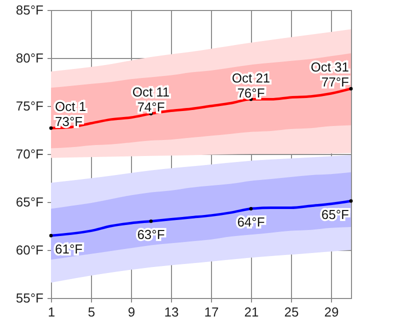 This screenshot has width=400, height=329. I want to click on y-tick-label: 85°F, so click(30, 10).